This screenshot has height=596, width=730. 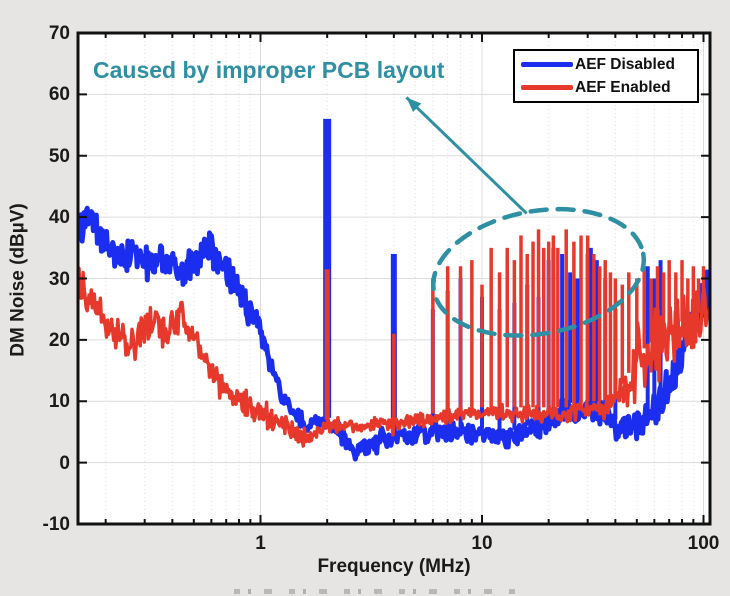 I want to click on clipped-caption-remnant, so click(x=377, y=591).